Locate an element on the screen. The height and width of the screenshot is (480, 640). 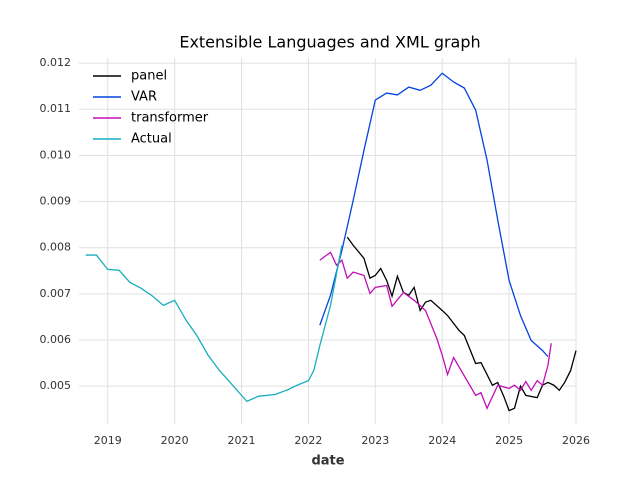
x-tick-label: 2024 is located at coordinates (442, 440).